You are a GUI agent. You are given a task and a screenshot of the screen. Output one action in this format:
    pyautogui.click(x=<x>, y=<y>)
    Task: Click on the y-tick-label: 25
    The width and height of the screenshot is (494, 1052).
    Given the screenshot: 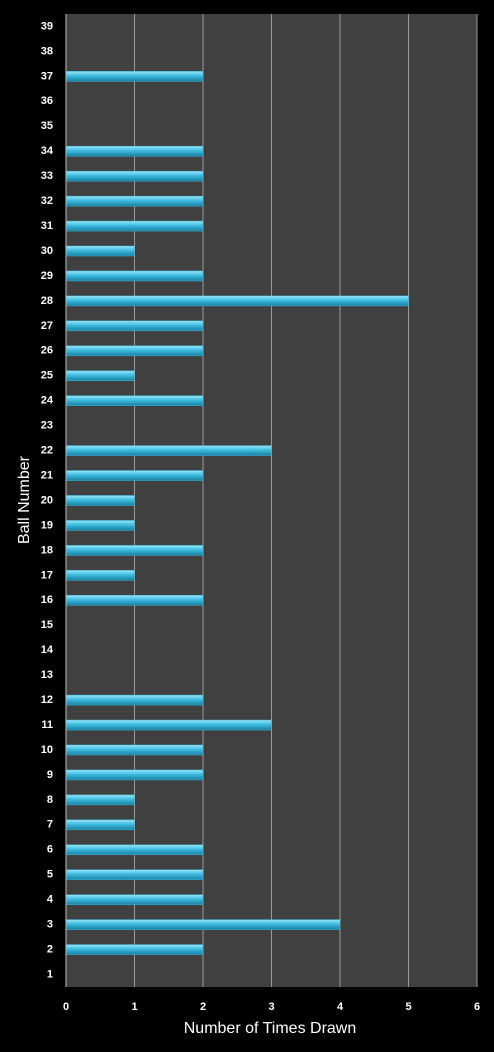 What is the action you would take?
    pyautogui.click(x=47, y=376)
    